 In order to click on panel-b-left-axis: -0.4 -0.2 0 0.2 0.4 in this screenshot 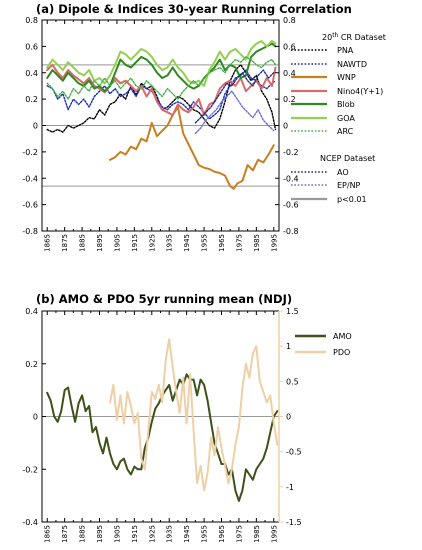, I will do `click(34, 417)`.